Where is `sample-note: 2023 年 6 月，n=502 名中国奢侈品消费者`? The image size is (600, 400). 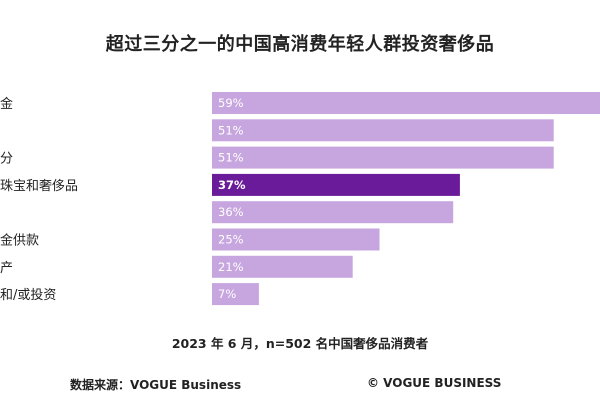
sample-note: 2023 年 6 月，n=502 名中国奢侈品消费者 is located at coordinates (300, 343).